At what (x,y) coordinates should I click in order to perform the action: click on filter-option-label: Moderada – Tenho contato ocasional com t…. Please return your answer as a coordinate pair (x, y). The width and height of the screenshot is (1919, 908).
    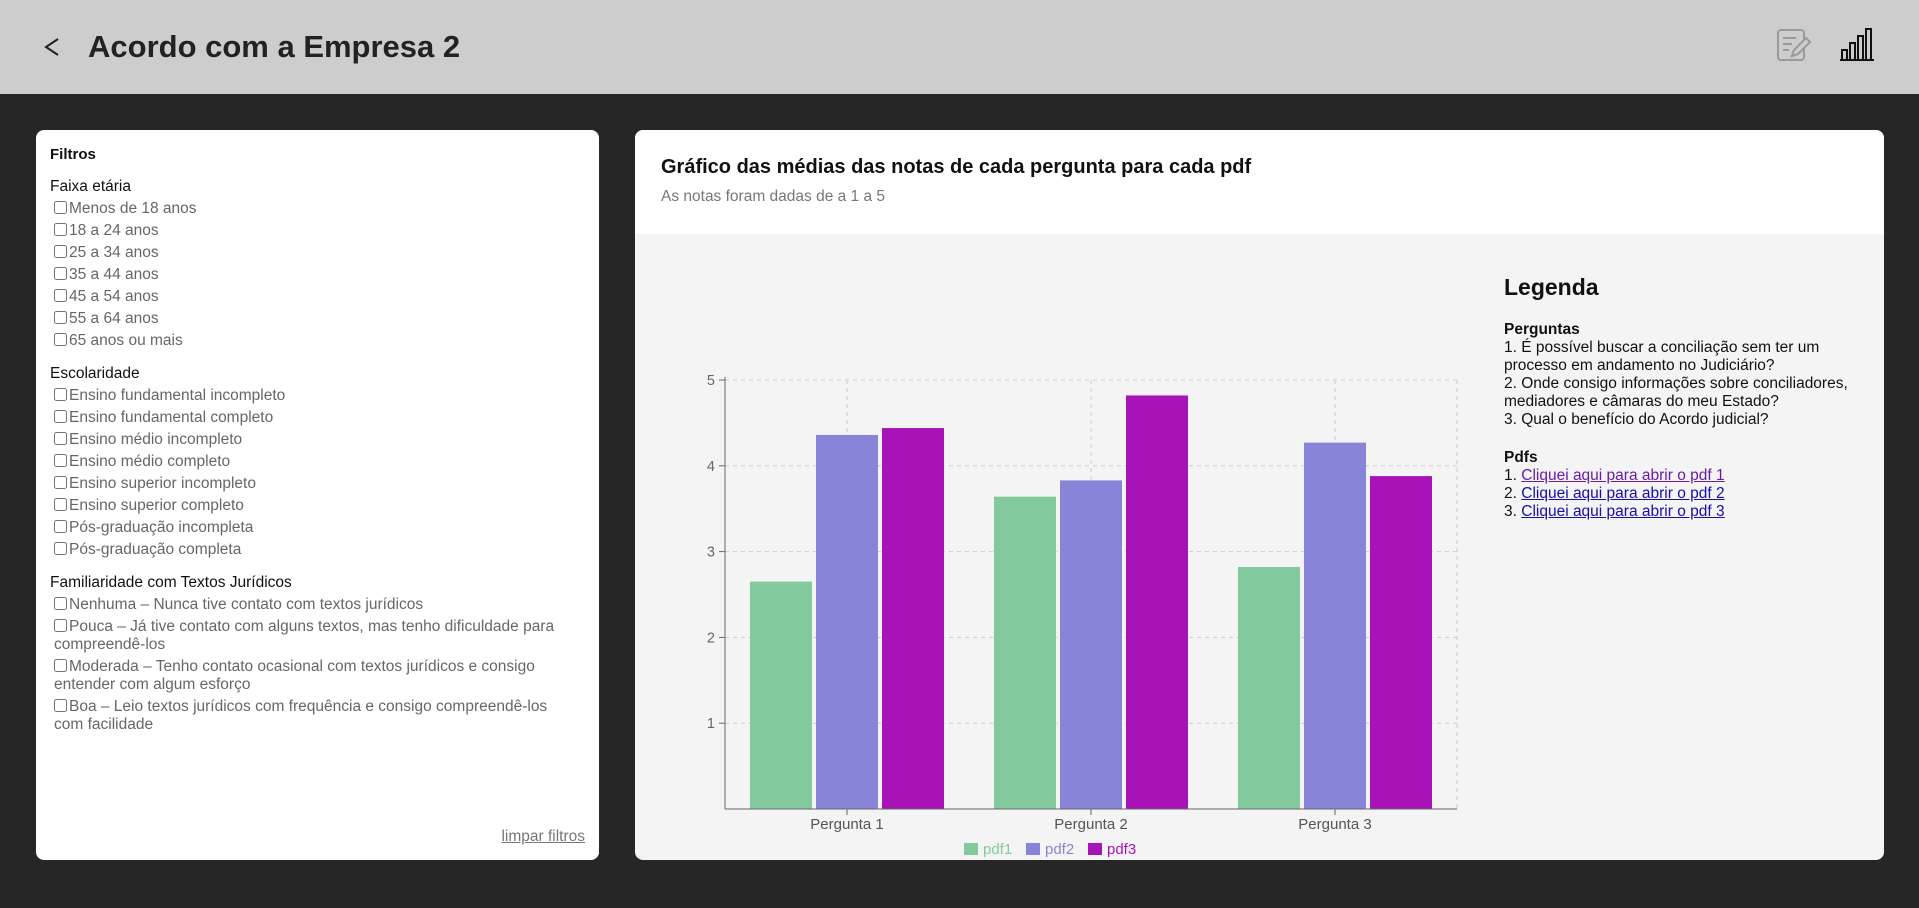
    Looking at the image, I should click on (294, 675).